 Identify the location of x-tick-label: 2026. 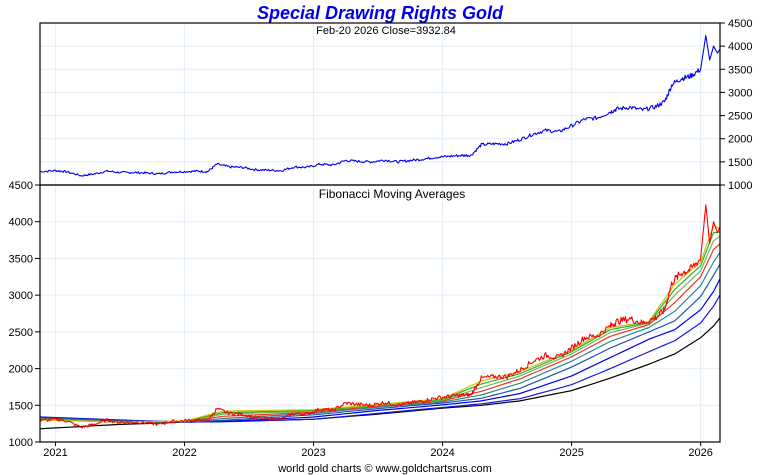
(700, 453).